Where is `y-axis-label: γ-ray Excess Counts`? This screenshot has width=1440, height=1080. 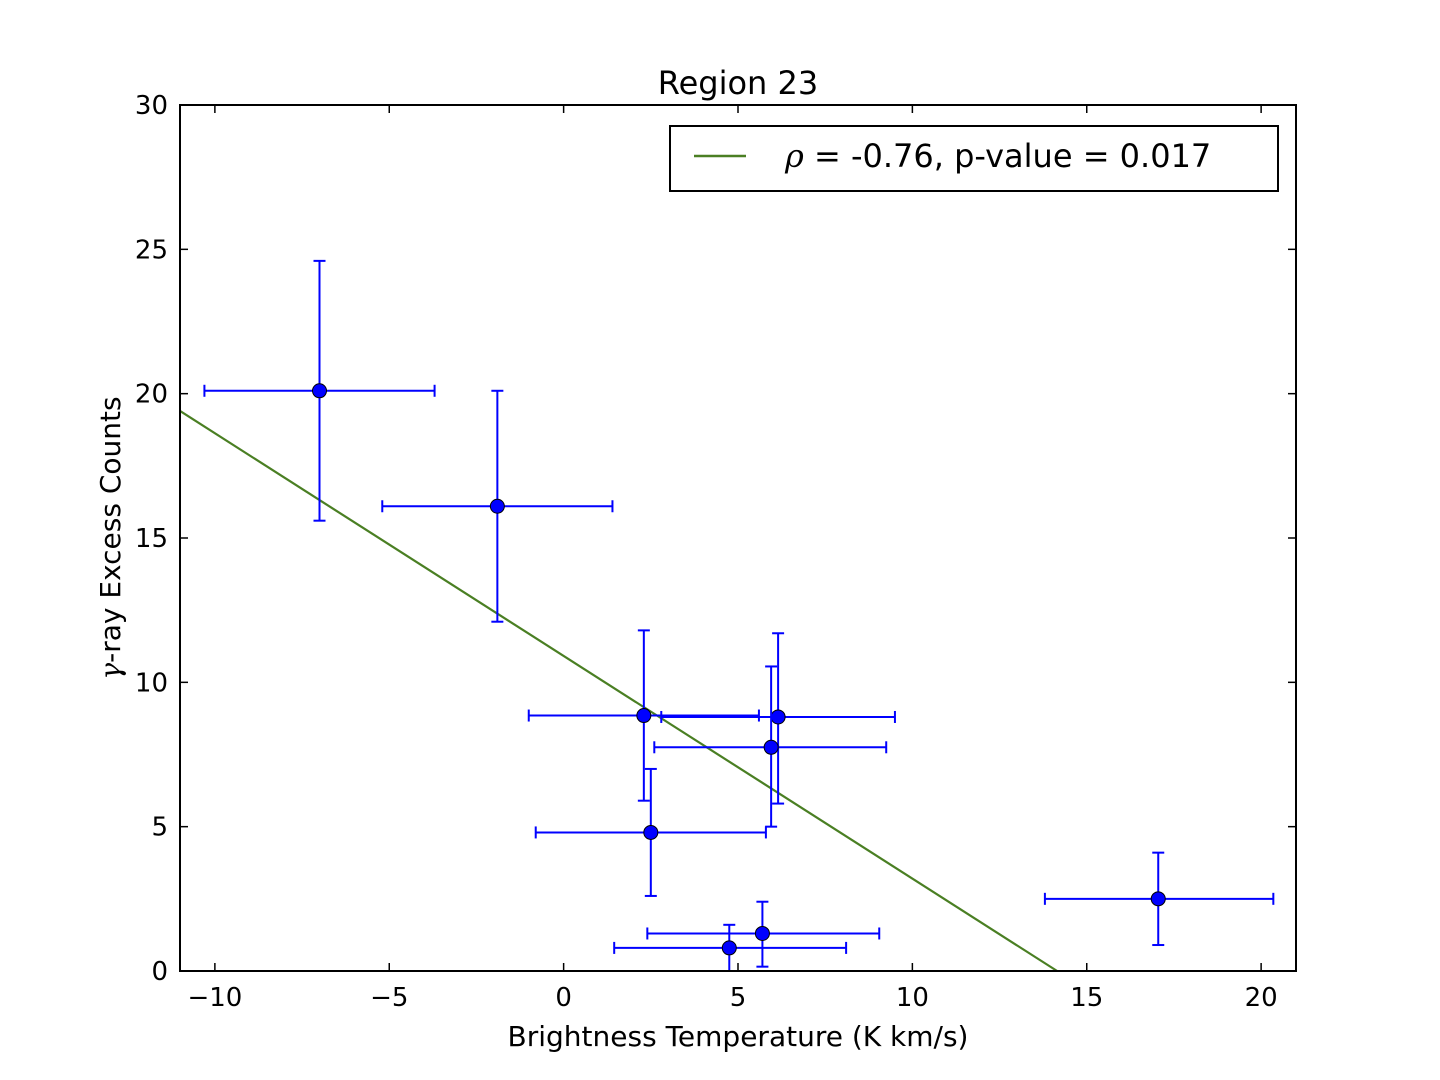 y-axis-label: γ-ray Excess Counts is located at coordinates (110, 537).